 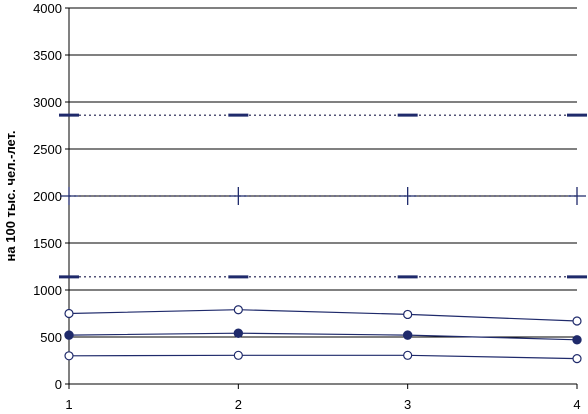 What do you see at coordinates (576, 404) in the screenshot?
I see `x-tick-label: 4` at bounding box center [576, 404].